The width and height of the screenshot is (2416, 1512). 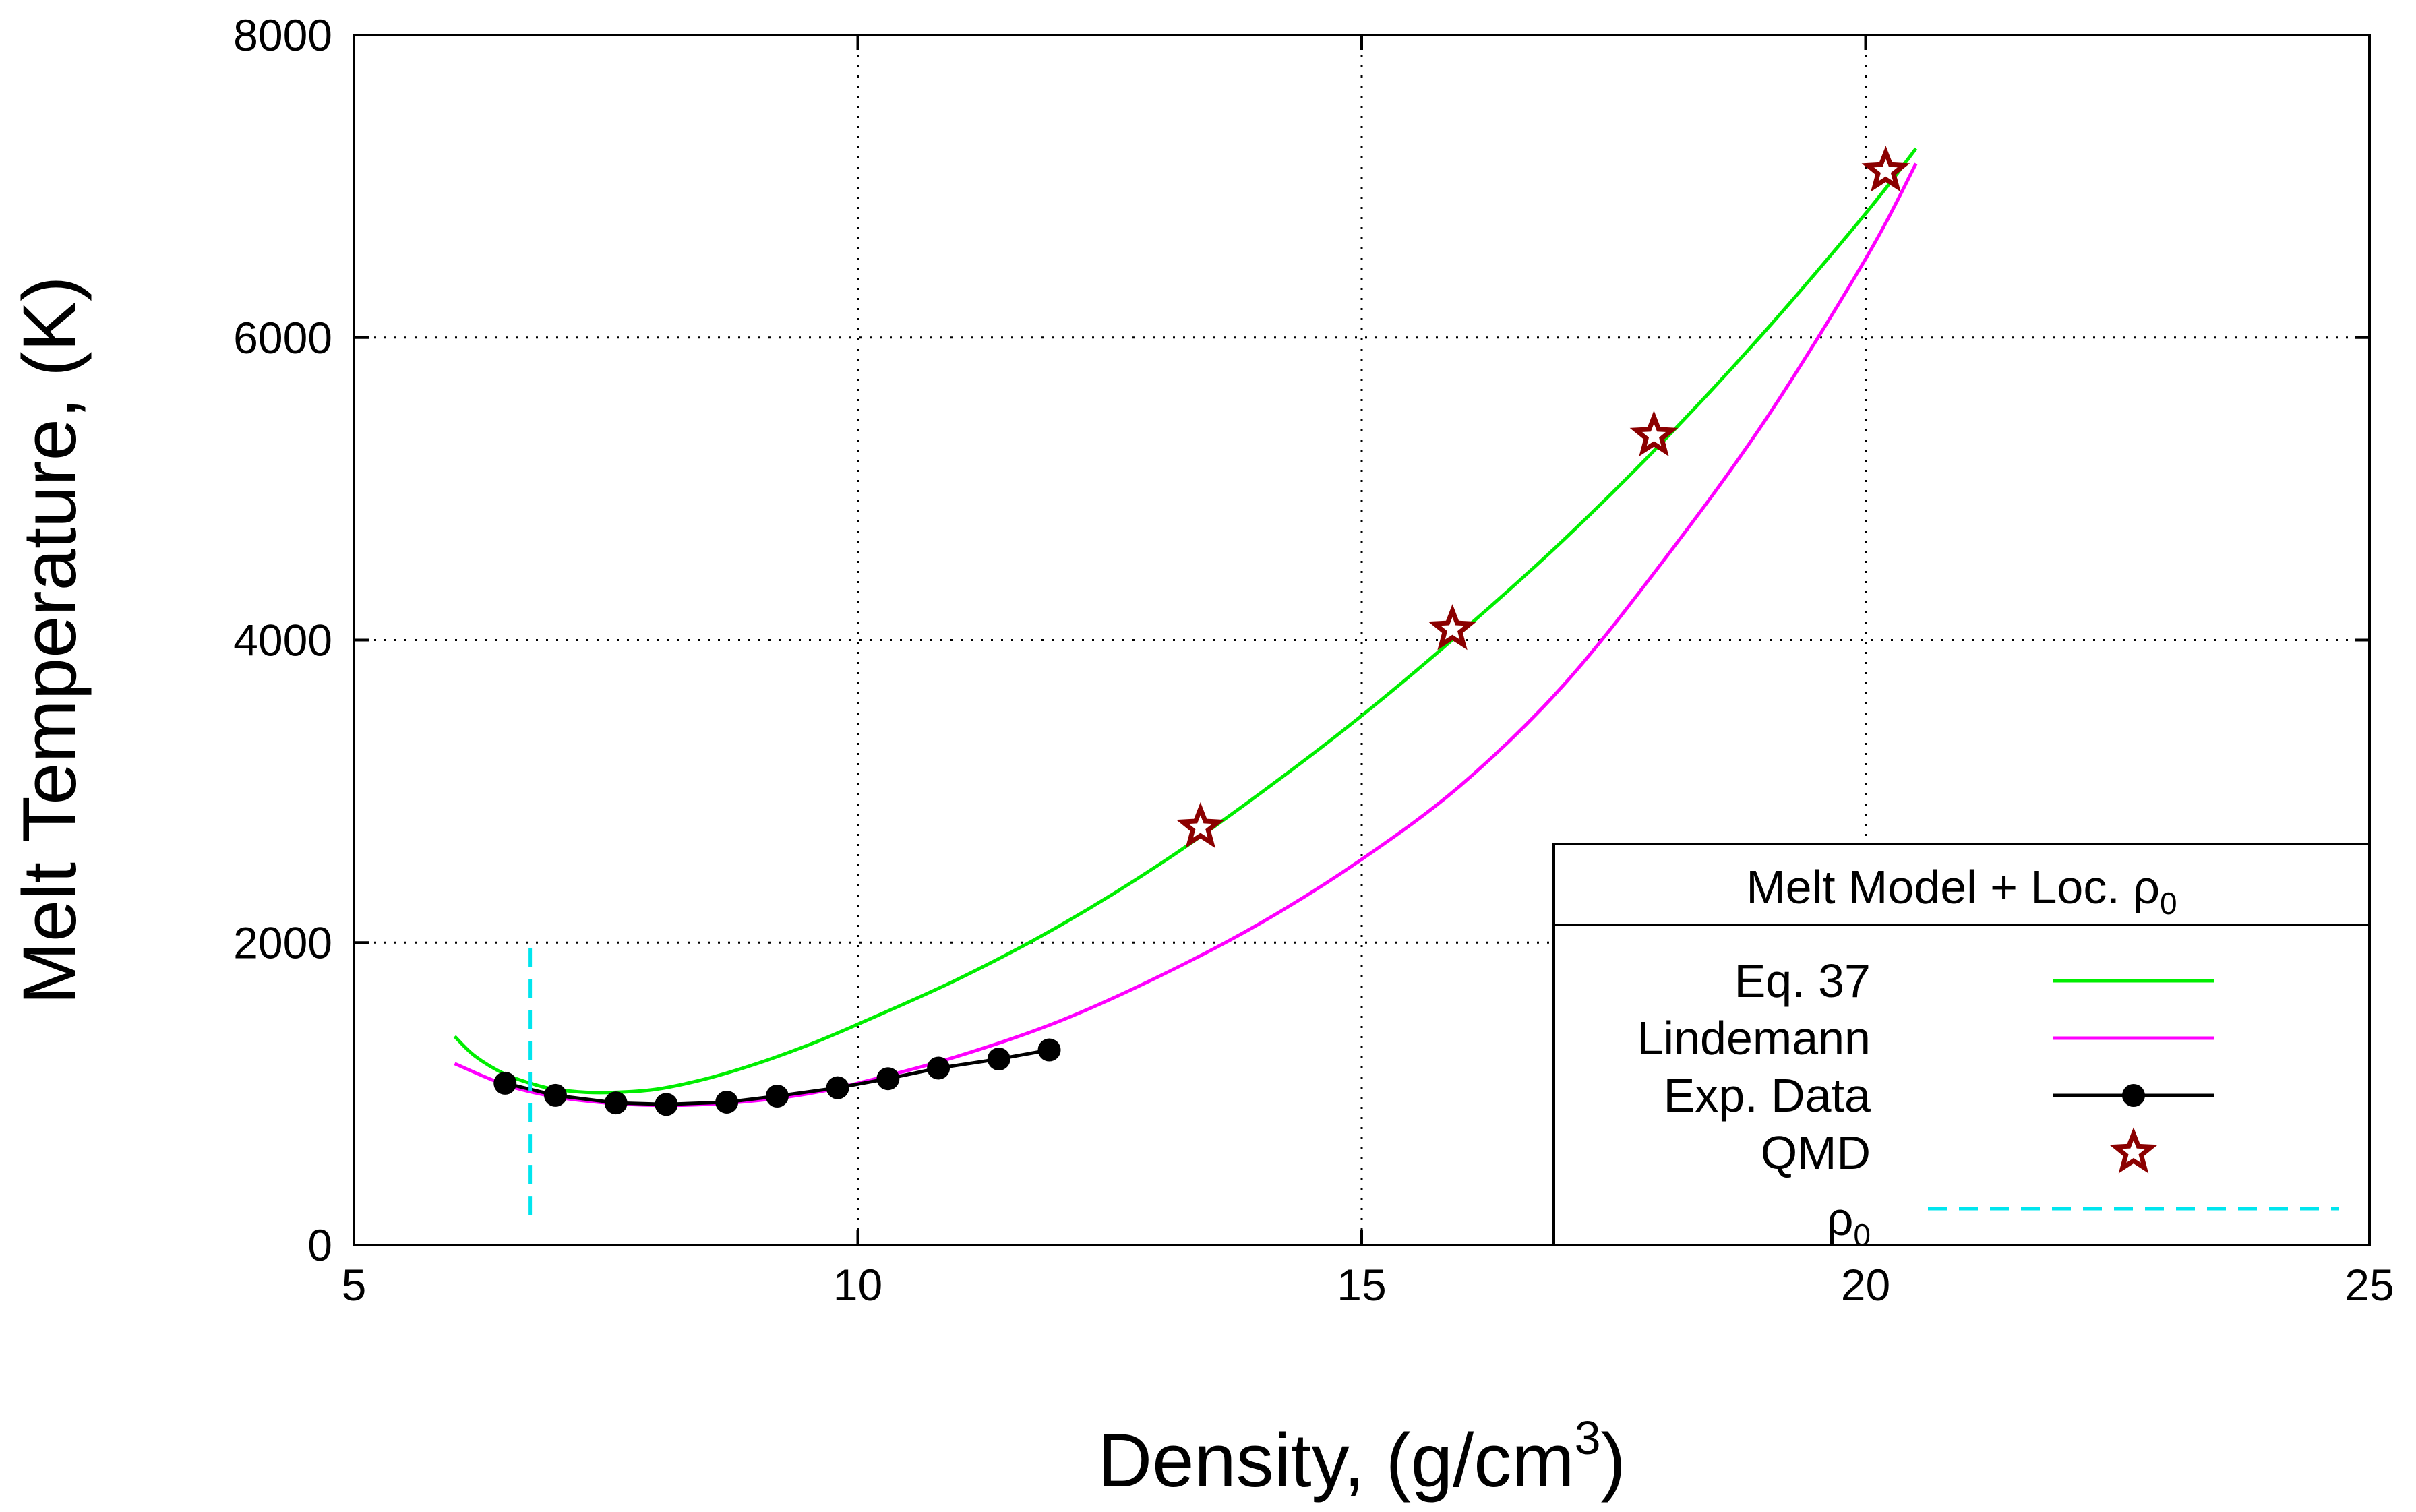 I want to click on y-axis-title: Melt Temperature, (K), so click(x=50, y=640).